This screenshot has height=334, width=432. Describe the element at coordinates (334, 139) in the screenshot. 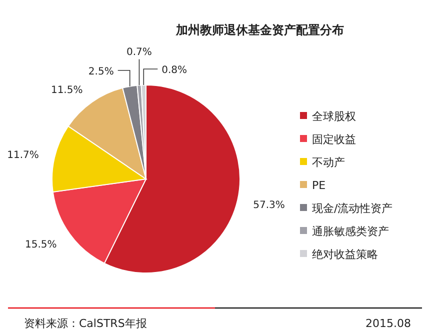

I see `legend-label: 固定收益` at that location.